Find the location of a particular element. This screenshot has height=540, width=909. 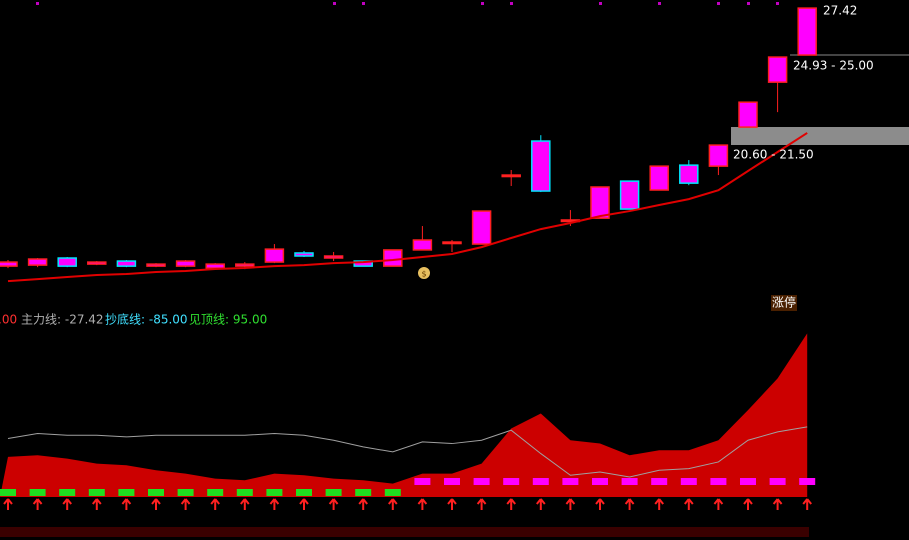

price-label: 24.93 - 25.00 is located at coordinates (833, 66).